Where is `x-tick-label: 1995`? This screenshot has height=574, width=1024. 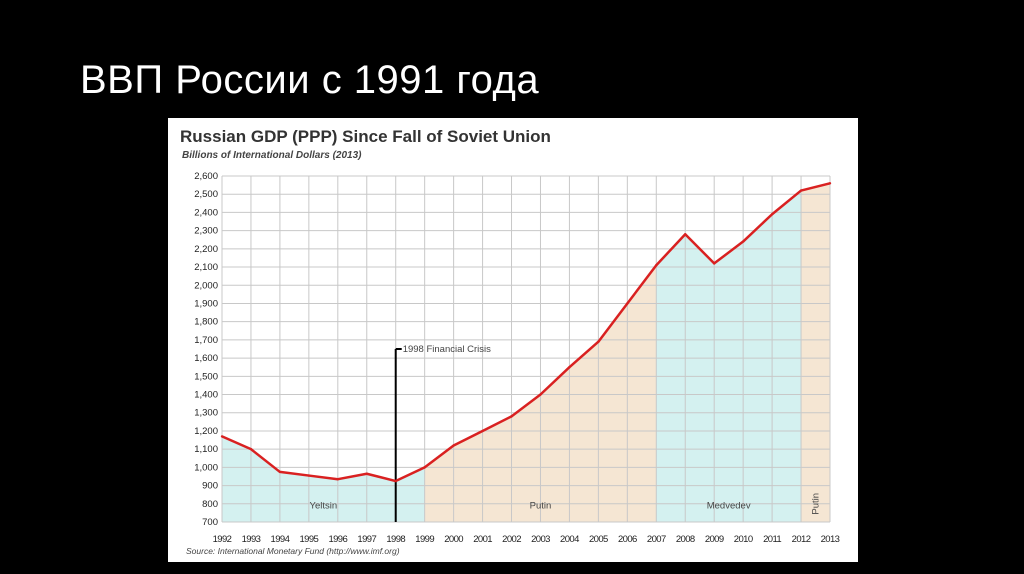
x-tick-label: 1995 is located at coordinates (308, 539).